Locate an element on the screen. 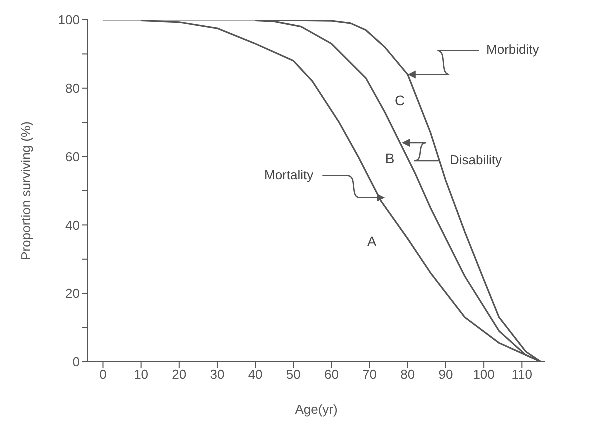  x-tick-label: 60 is located at coordinates (331, 374).